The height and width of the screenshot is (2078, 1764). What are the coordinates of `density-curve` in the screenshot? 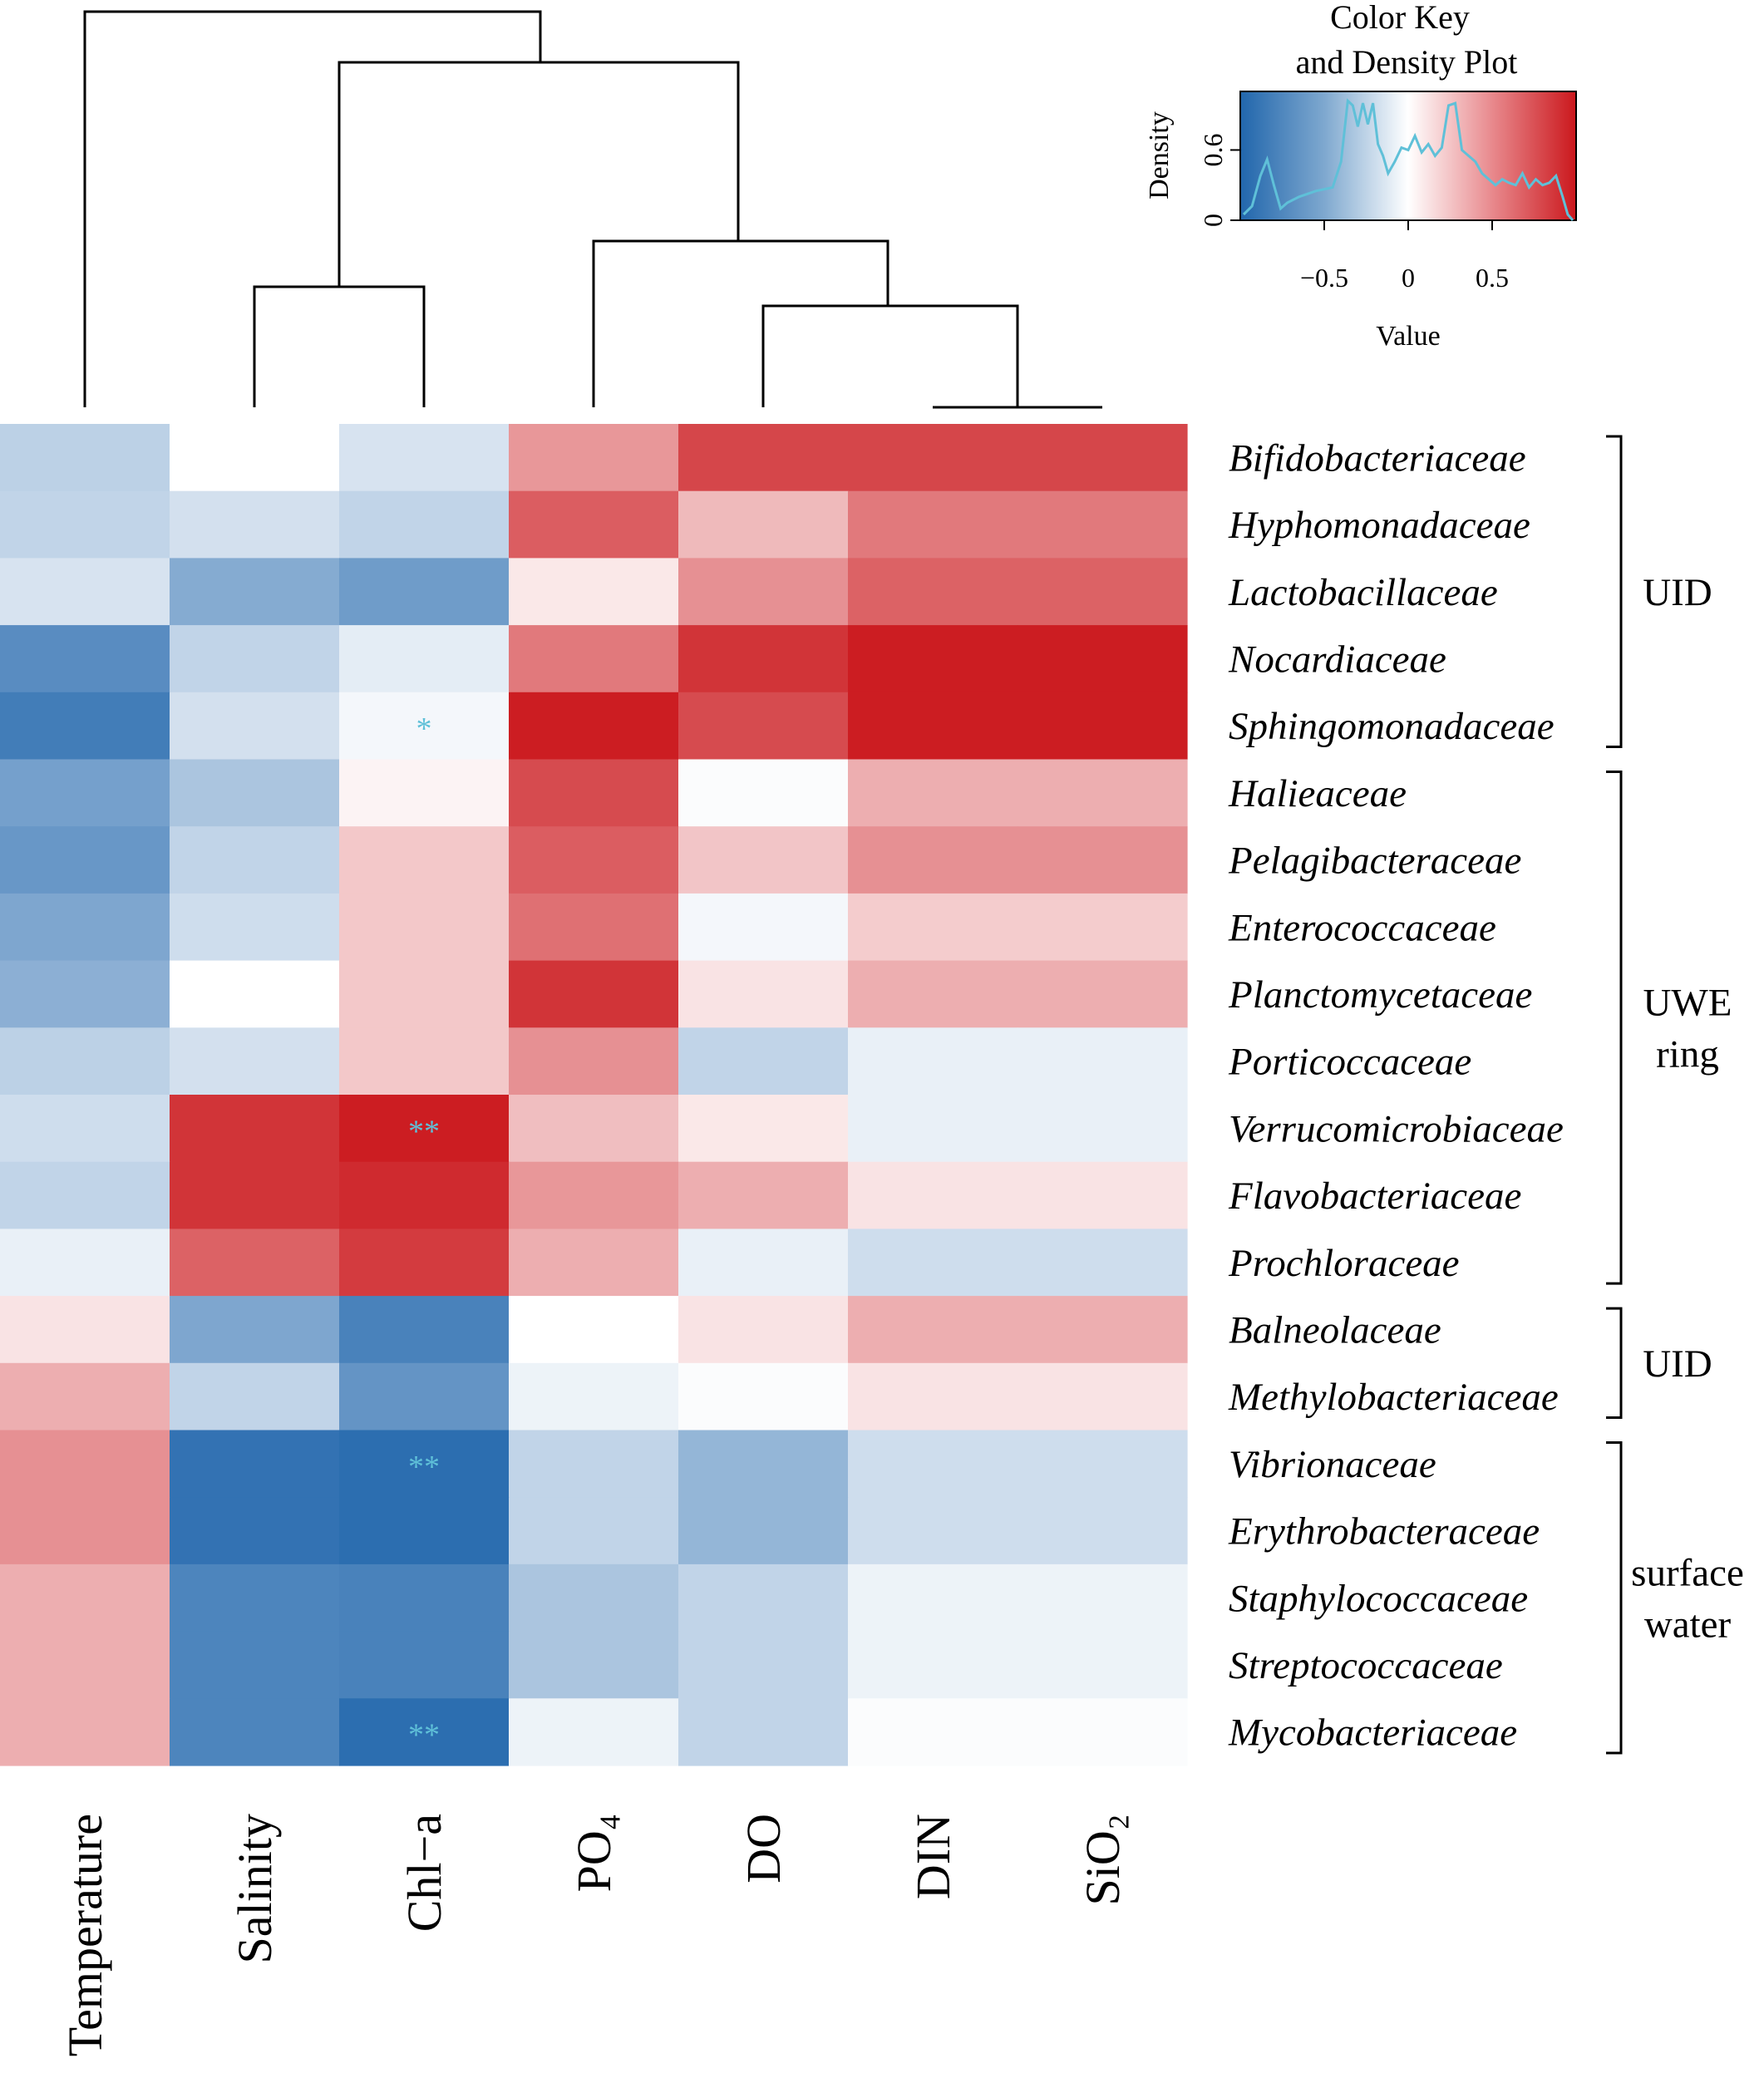 It's located at (1408, 160).